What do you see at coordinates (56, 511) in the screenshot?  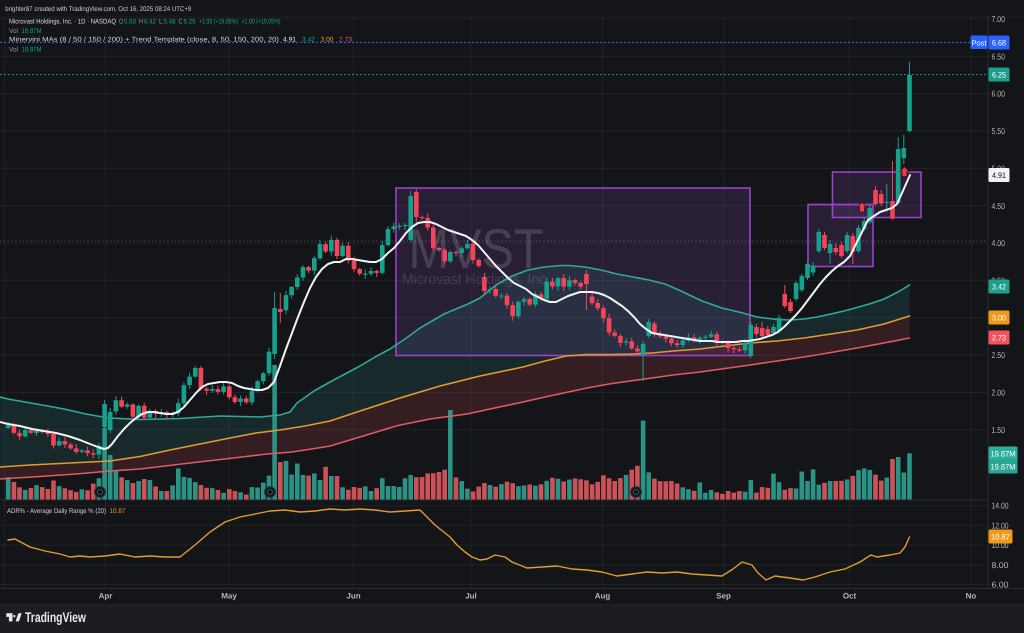 I see `svg-text:ADR% - Average Daily Range % (: ADR% - Average Daily Range % (20)` at bounding box center [56, 511].